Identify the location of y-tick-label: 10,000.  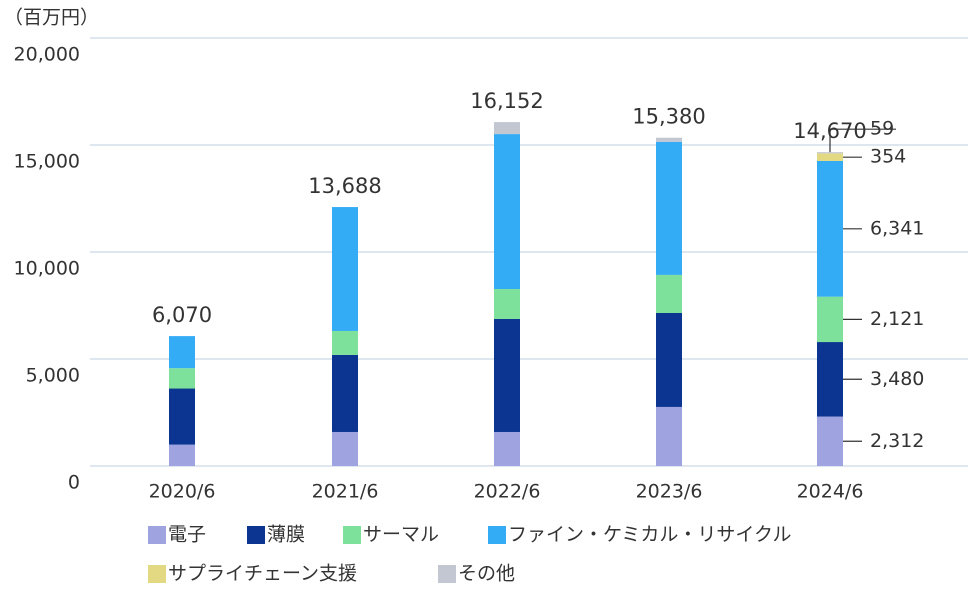
(47, 269).